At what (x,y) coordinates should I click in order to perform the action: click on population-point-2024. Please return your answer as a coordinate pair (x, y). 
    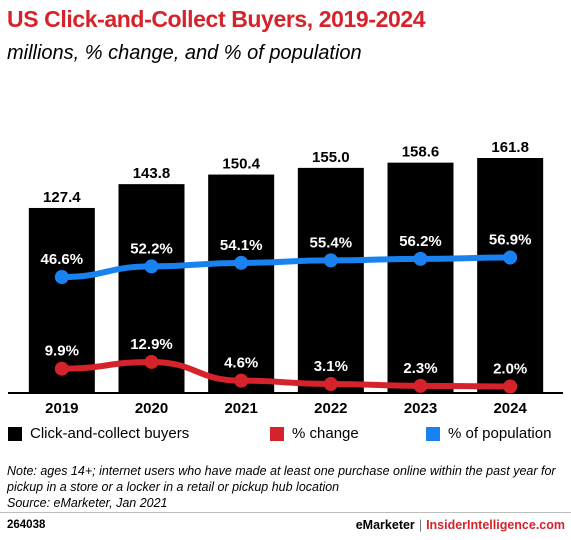
    Looking at the image, I should click on (510, 257).